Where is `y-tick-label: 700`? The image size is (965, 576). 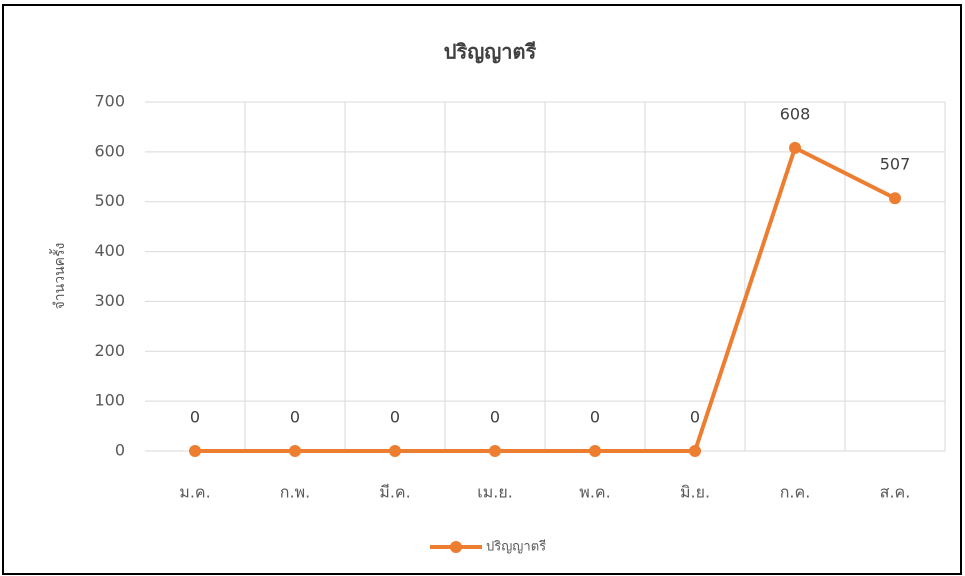 y-tick-label: 700 is located at coordinates (109, 101).